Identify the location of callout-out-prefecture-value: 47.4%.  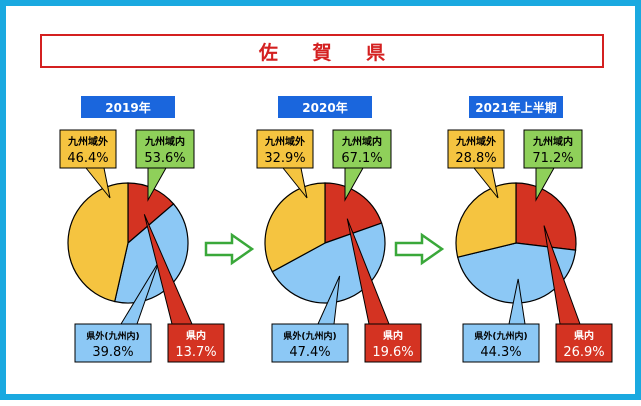
(309, 352).